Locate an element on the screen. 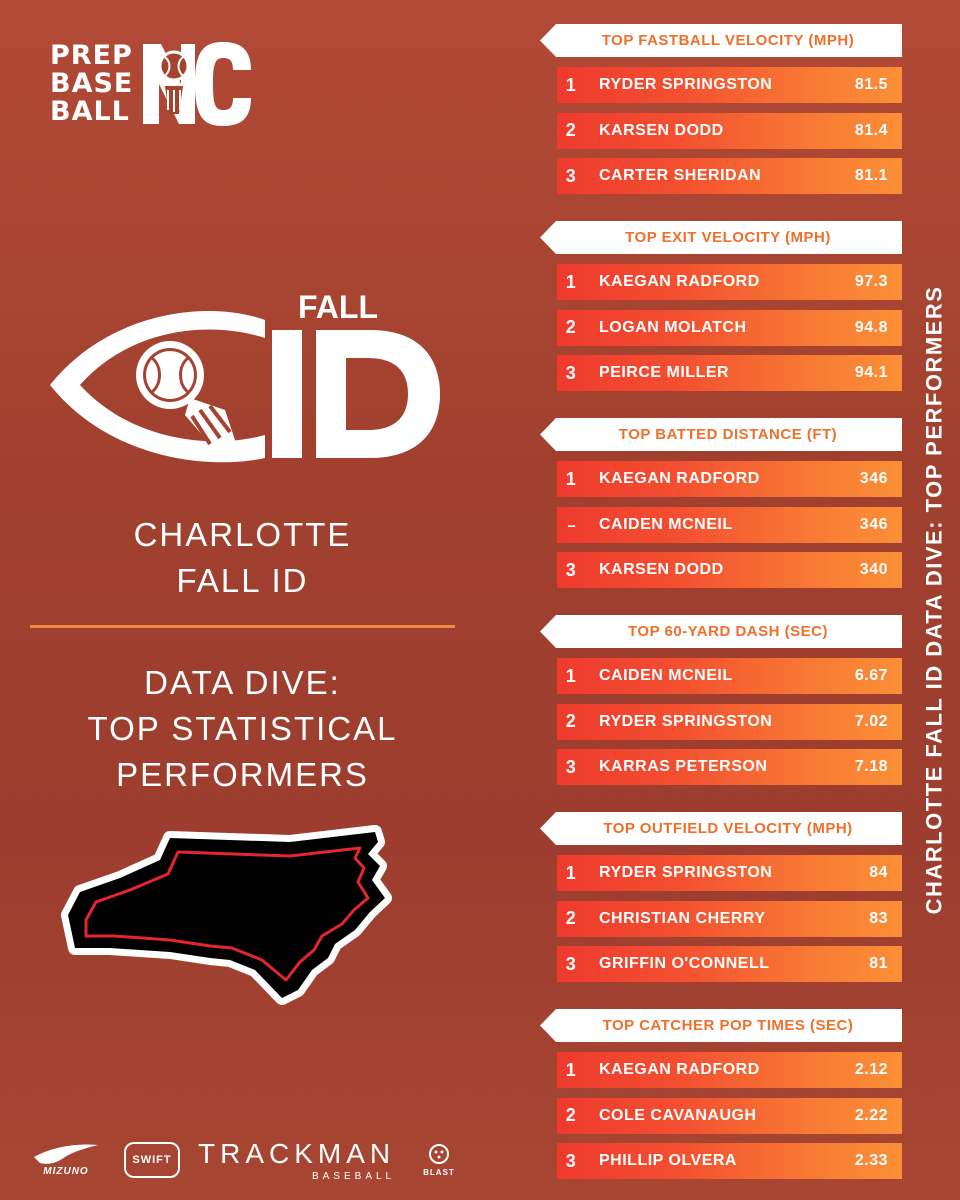  leaderboard-row: 1 RYDER SPRINGSTON 84 is located at coordinates (729, 873).